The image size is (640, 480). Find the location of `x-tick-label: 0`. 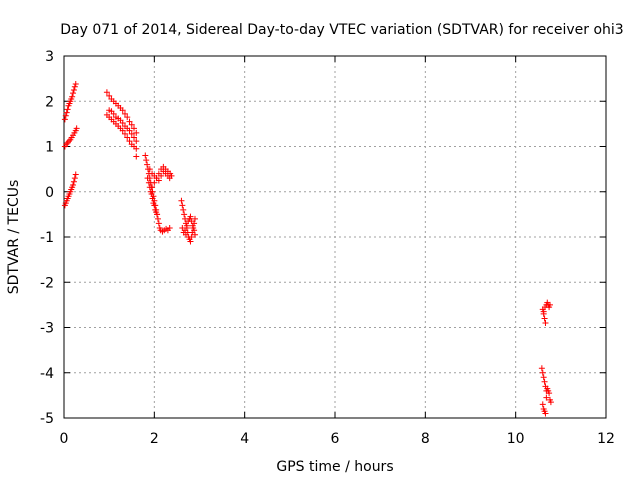

x-tick-label: 0 is located at coordinates (64, 439).